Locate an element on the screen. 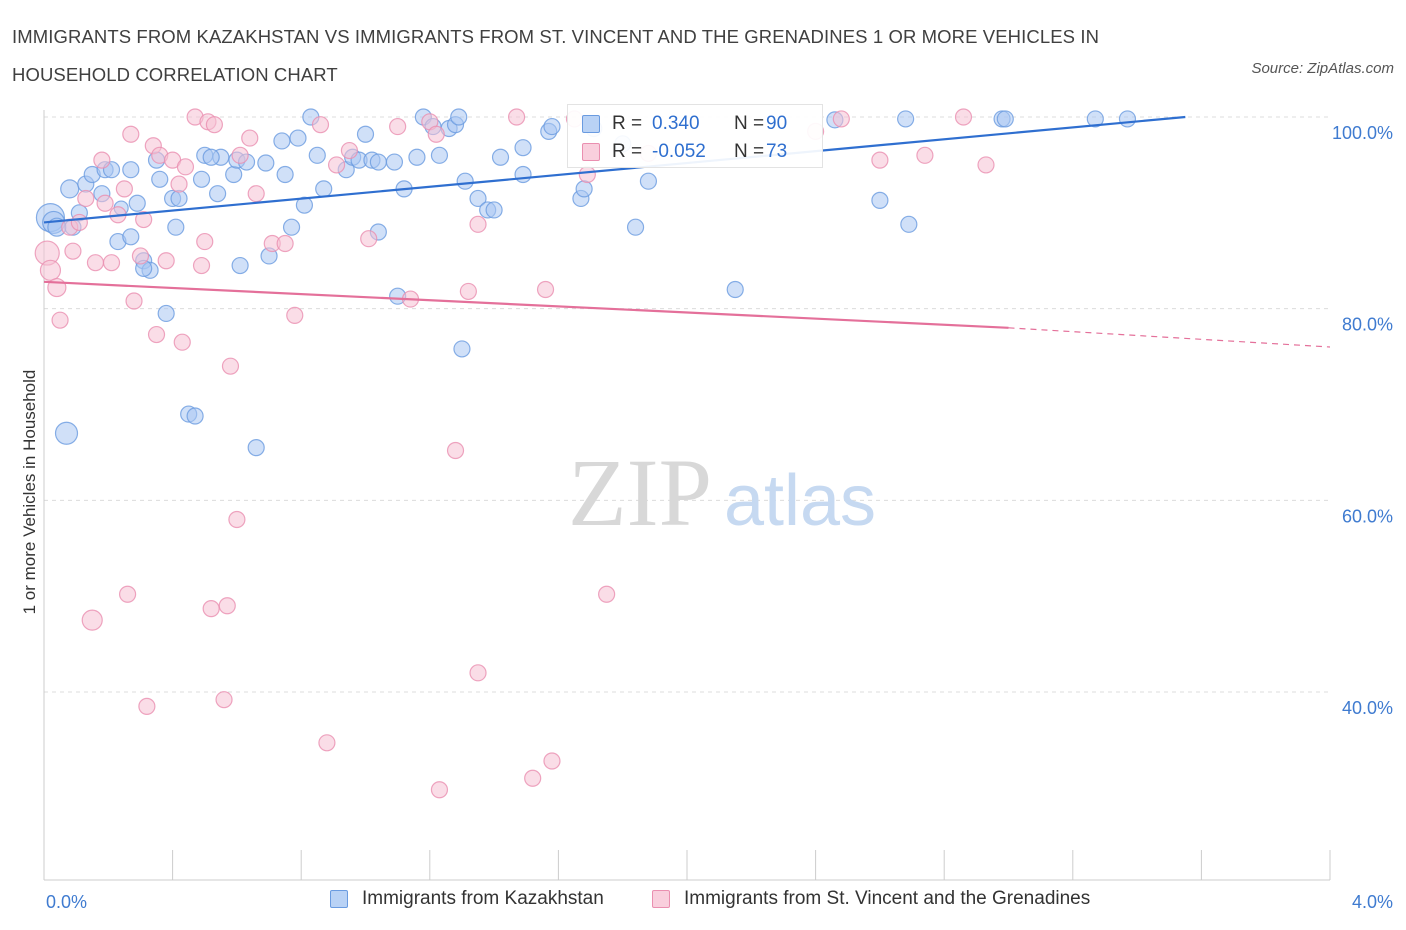 The width and height of the screenshot is (1406, 930). y-tick-label: 40.0% is located at coordinates (1367, 708).